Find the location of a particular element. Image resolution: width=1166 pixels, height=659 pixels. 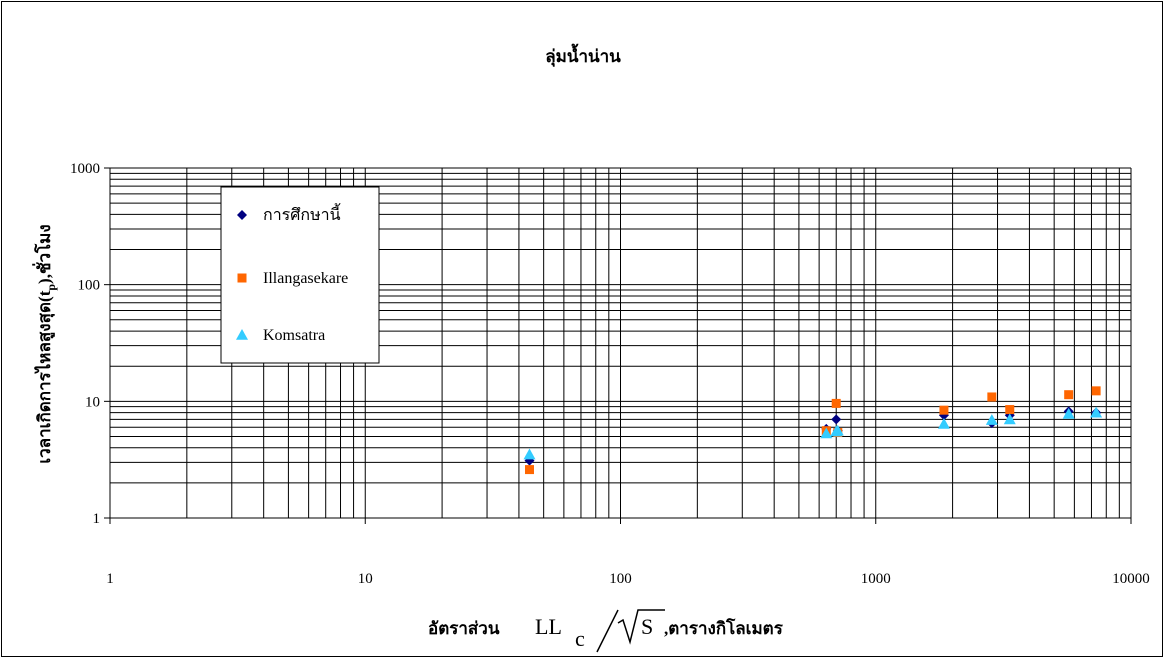

x-tick-label: 10 is located at coordinates (365, 579).